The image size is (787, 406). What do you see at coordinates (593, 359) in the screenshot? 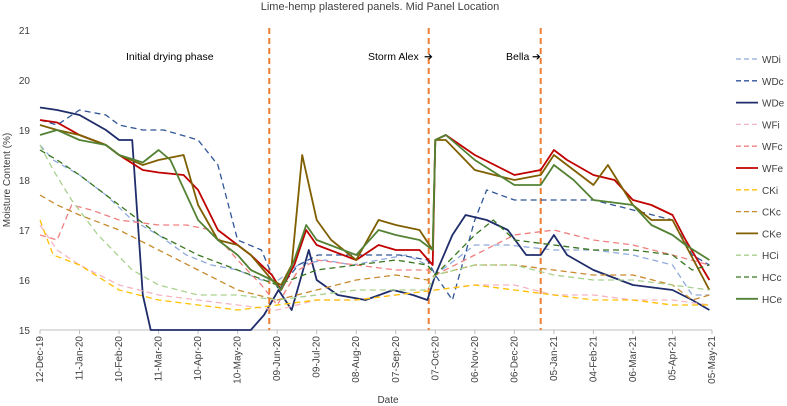
I see `x-tick-label: 04-Feb-21` at bounding box center [593, 359].